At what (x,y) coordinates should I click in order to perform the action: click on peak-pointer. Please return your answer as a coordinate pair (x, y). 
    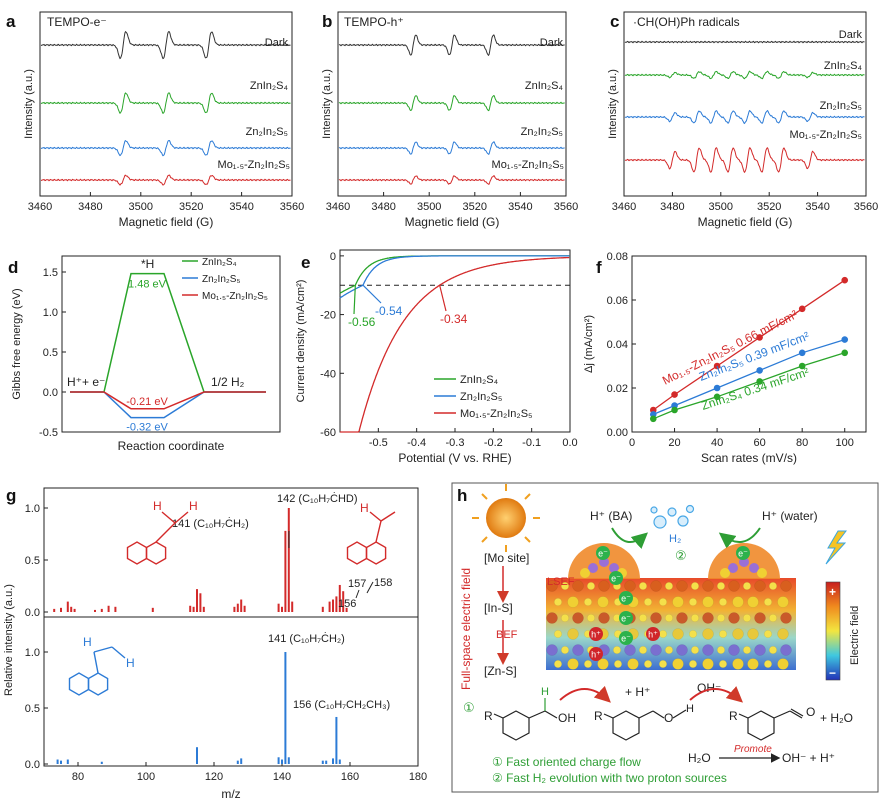
    Looking at the image, I should click on (370, 587).